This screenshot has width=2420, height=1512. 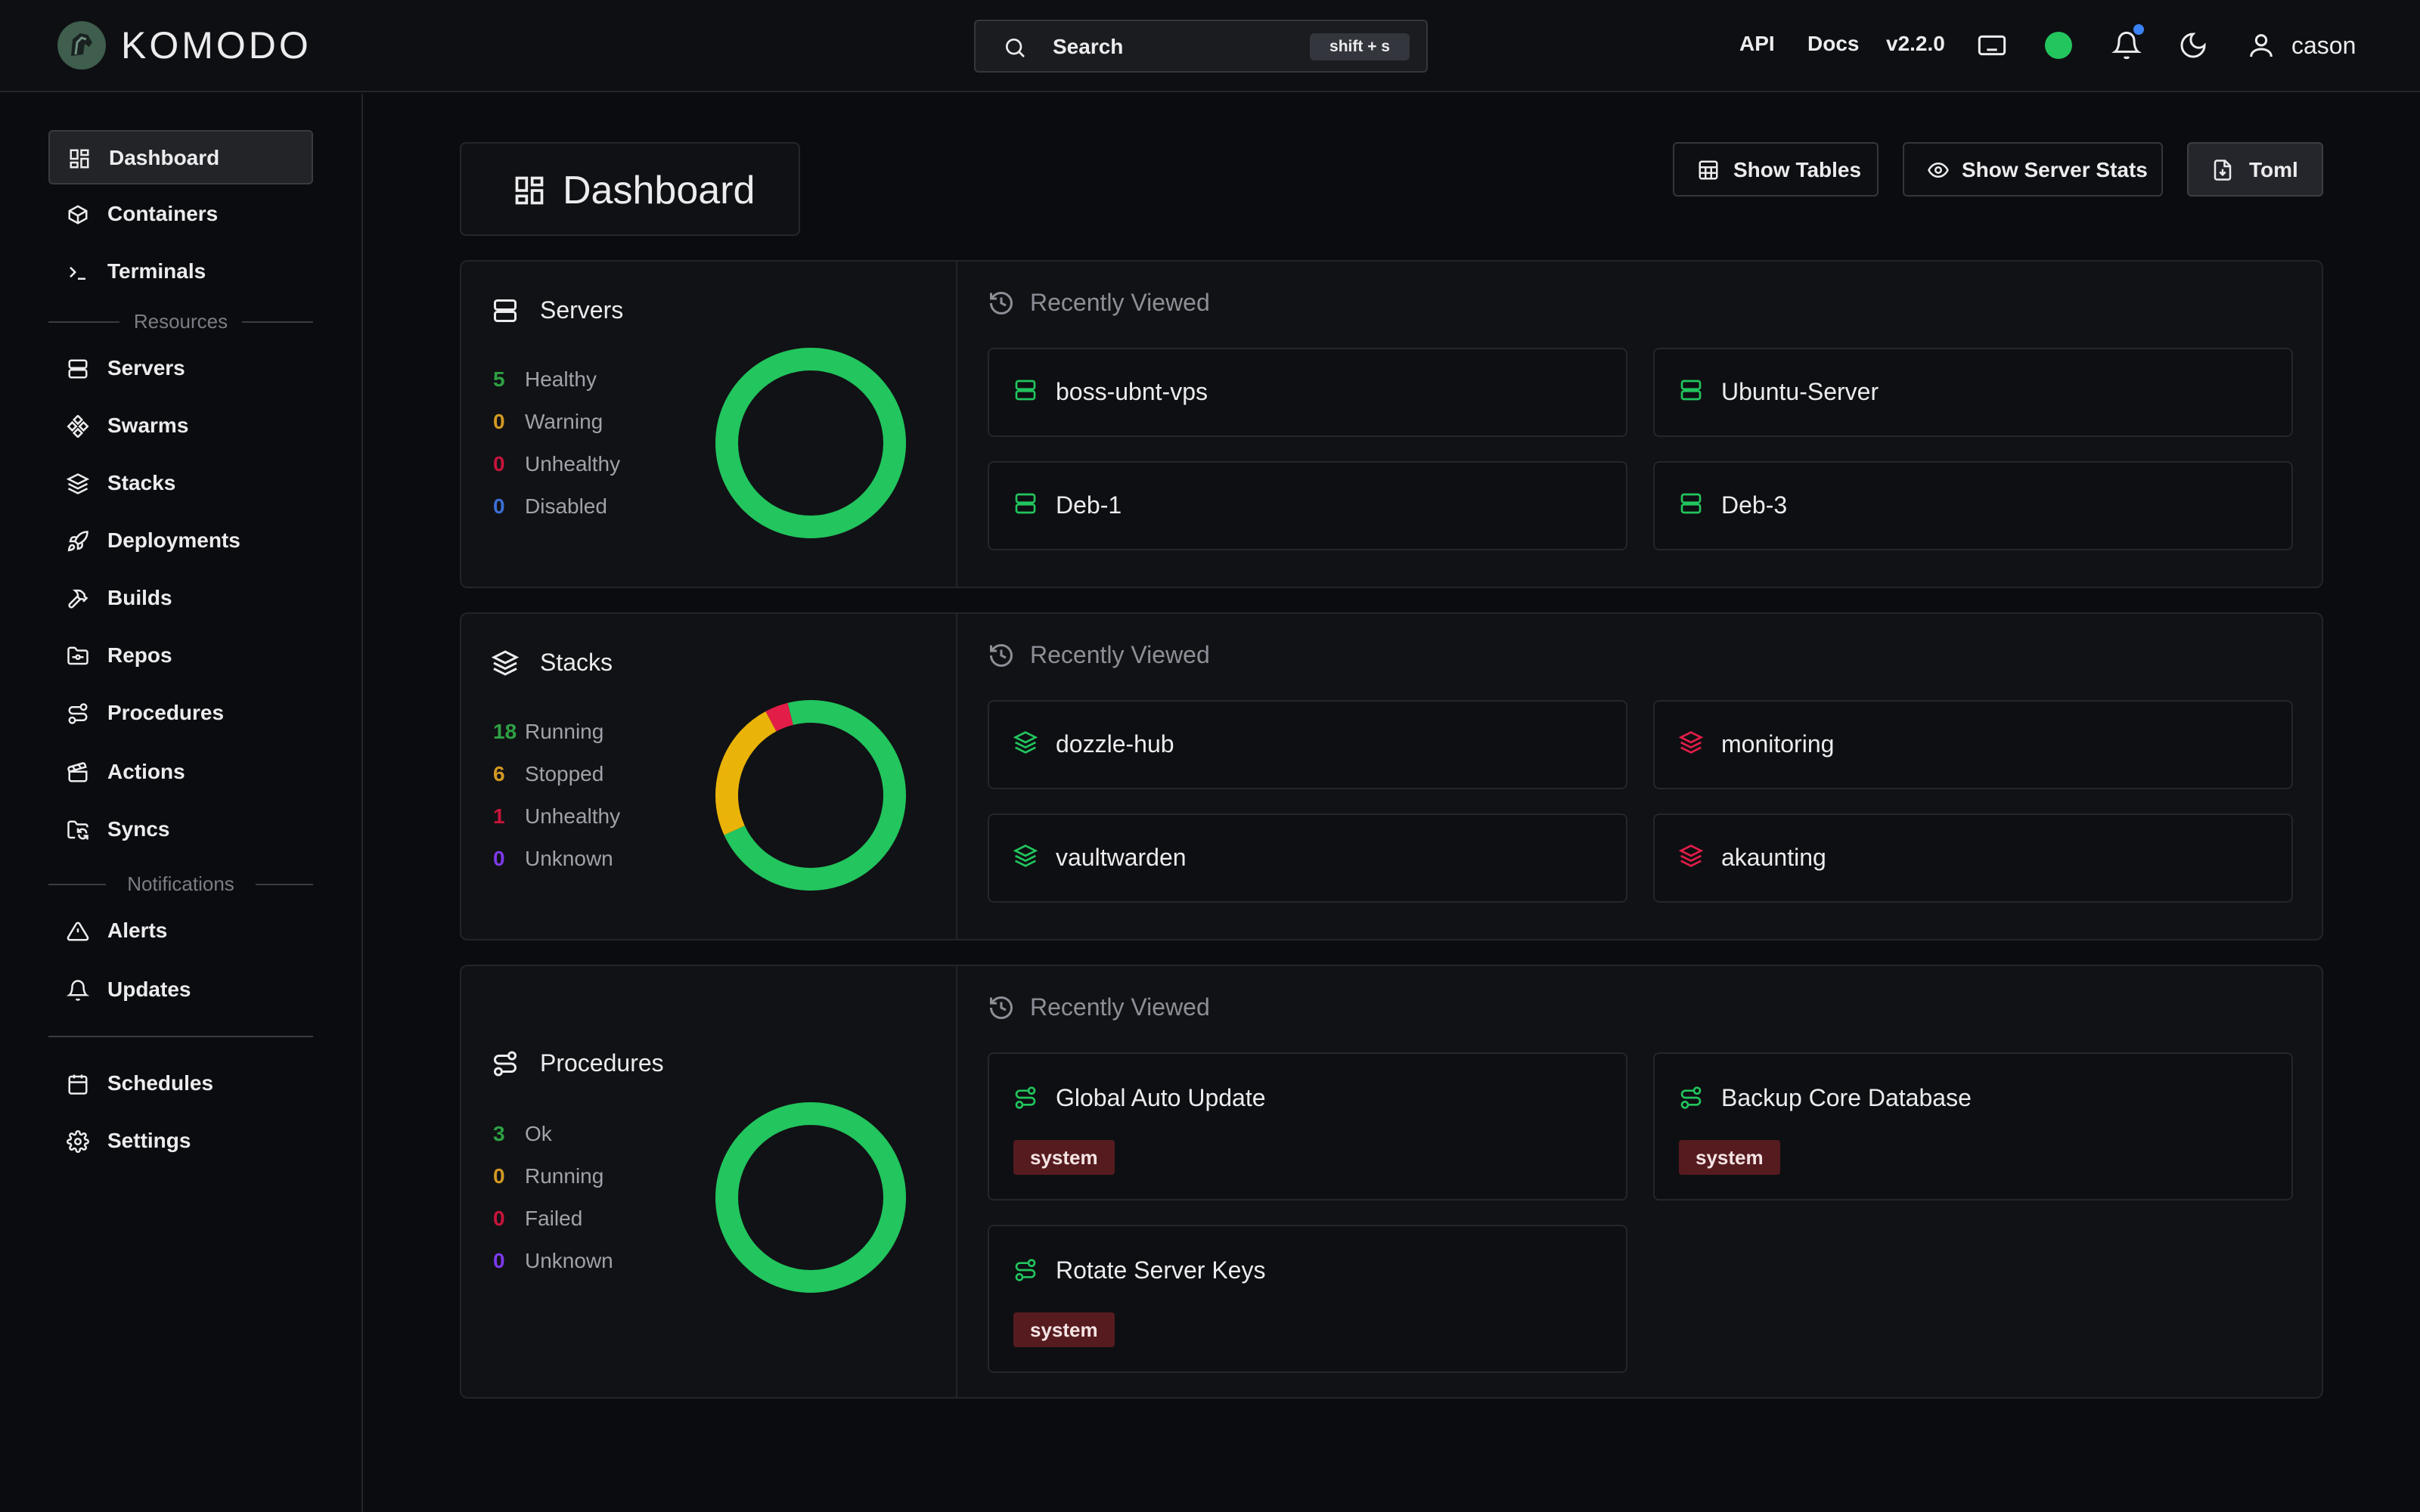 What do you see at coordinates (554, 1218) in the screenshot?
I see `stat-label: Failed` at bounding box center [554, 1218].